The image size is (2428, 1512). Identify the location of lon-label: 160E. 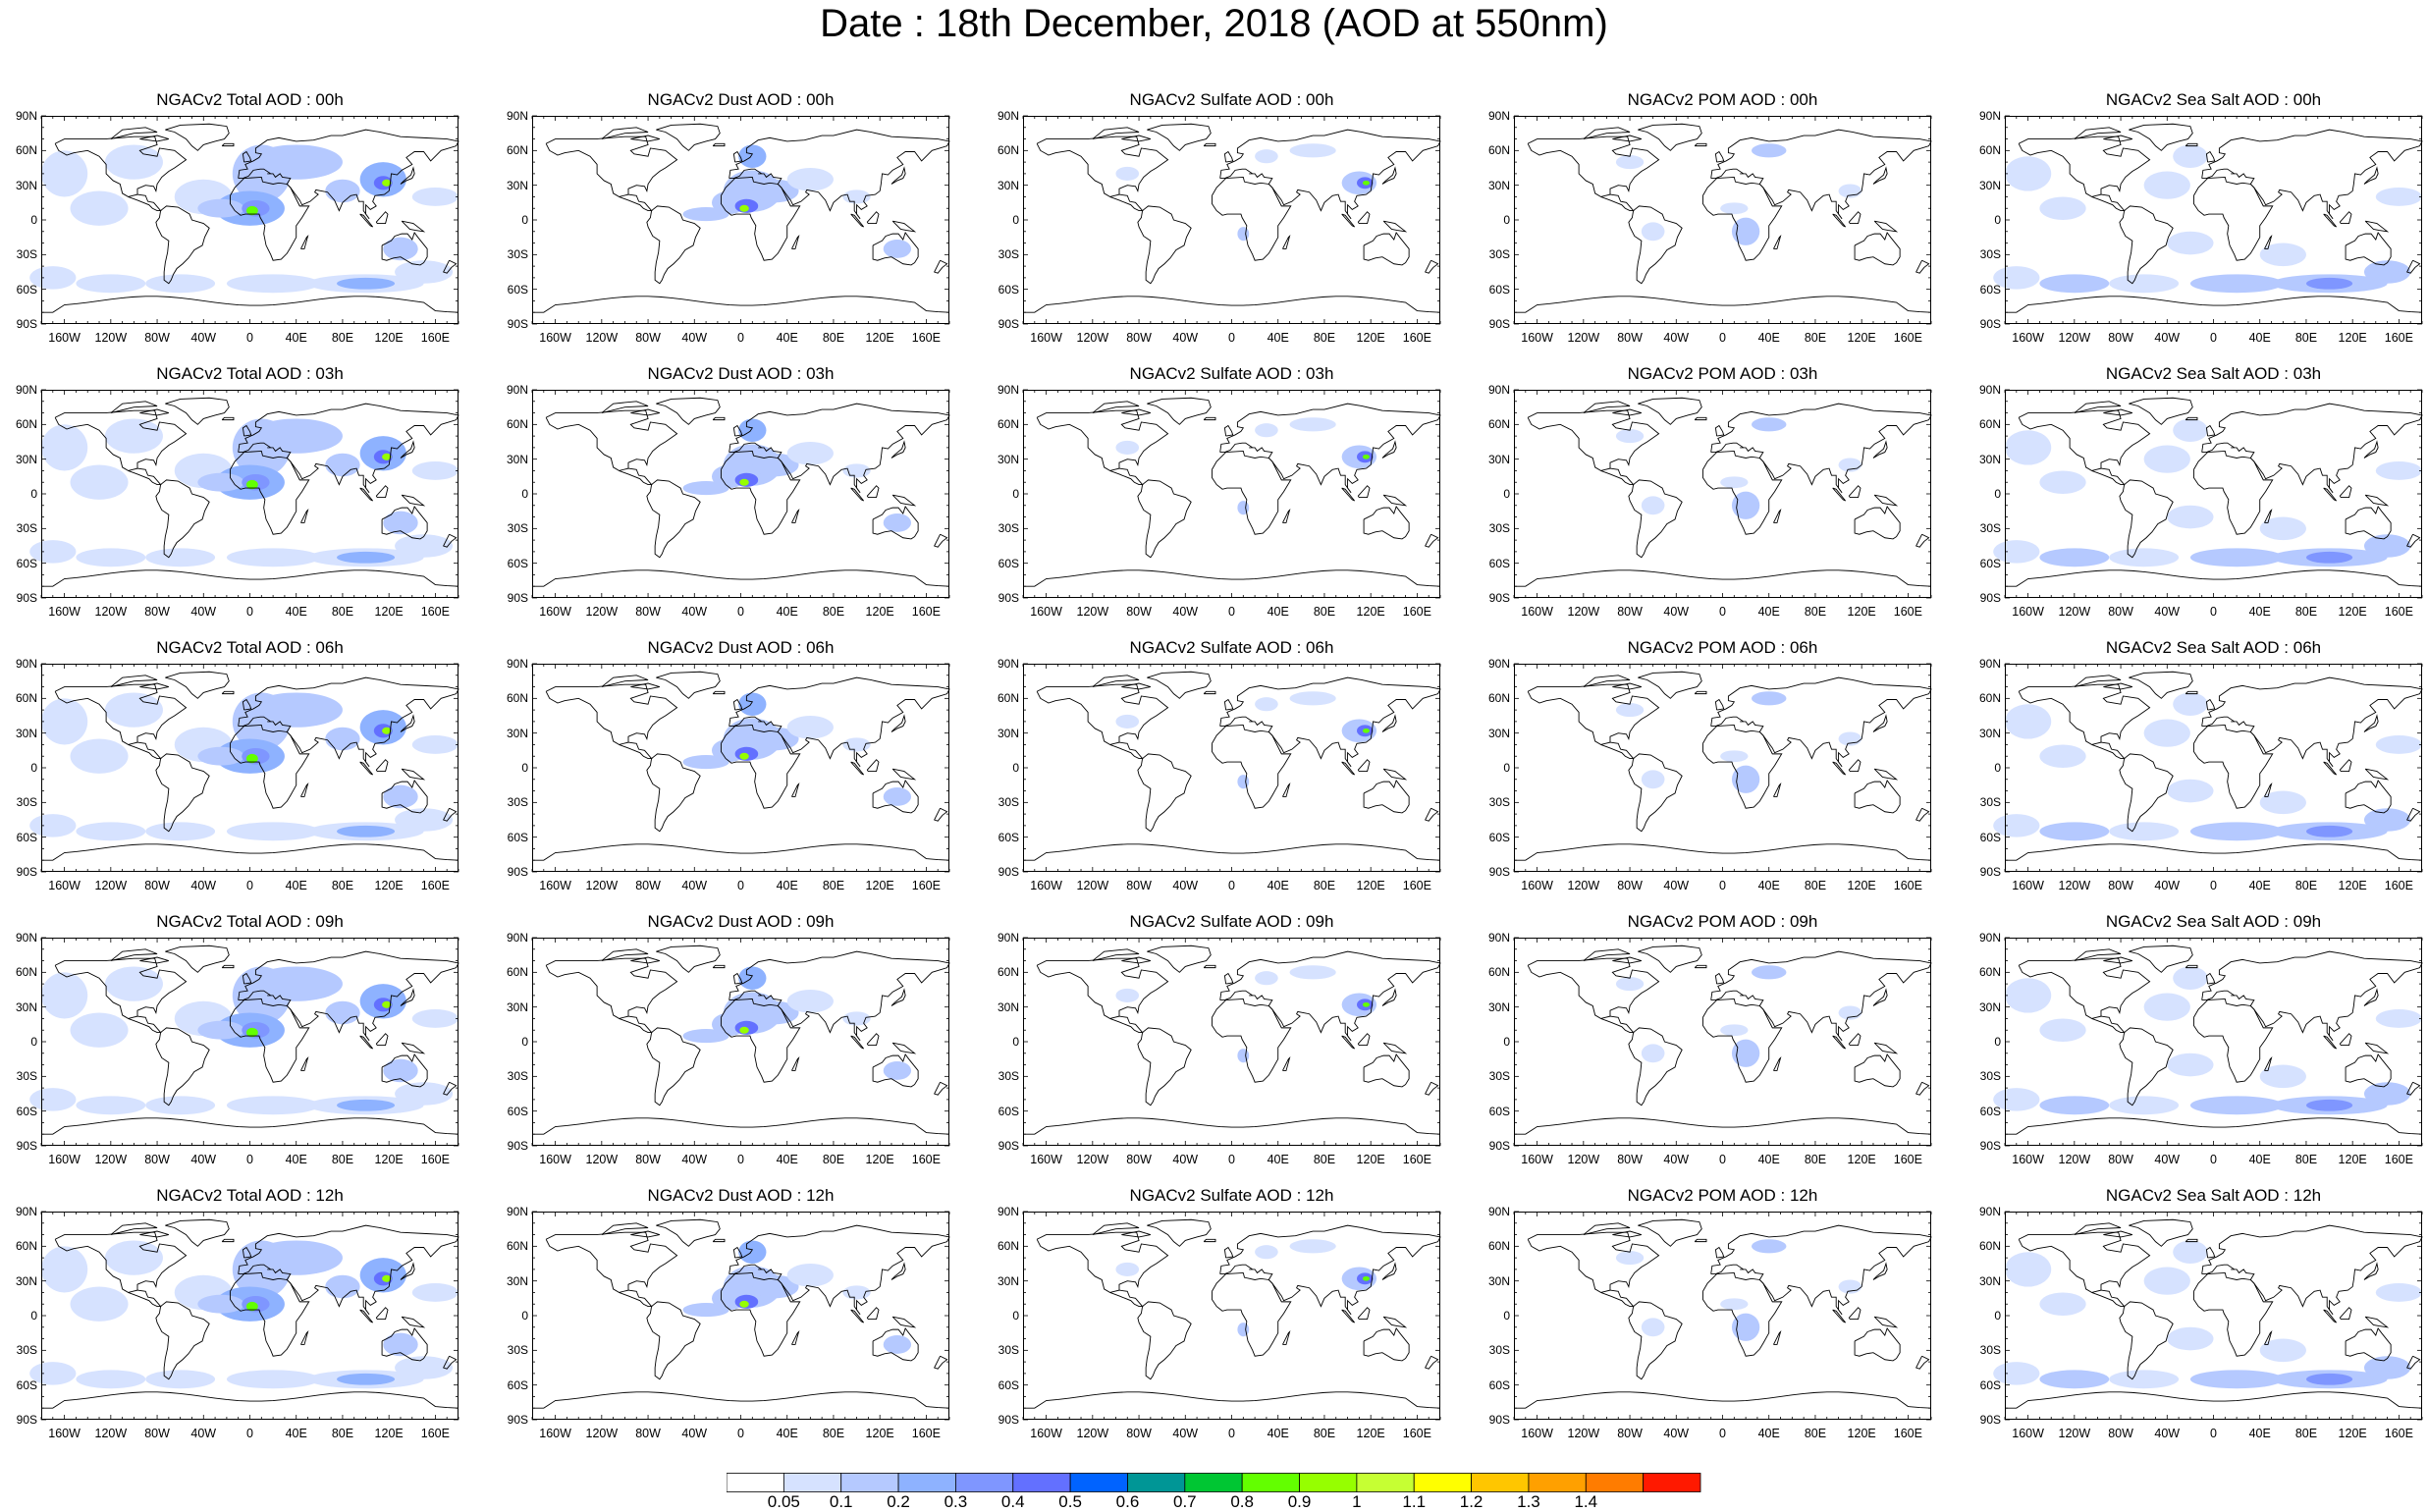
(926, 1433).